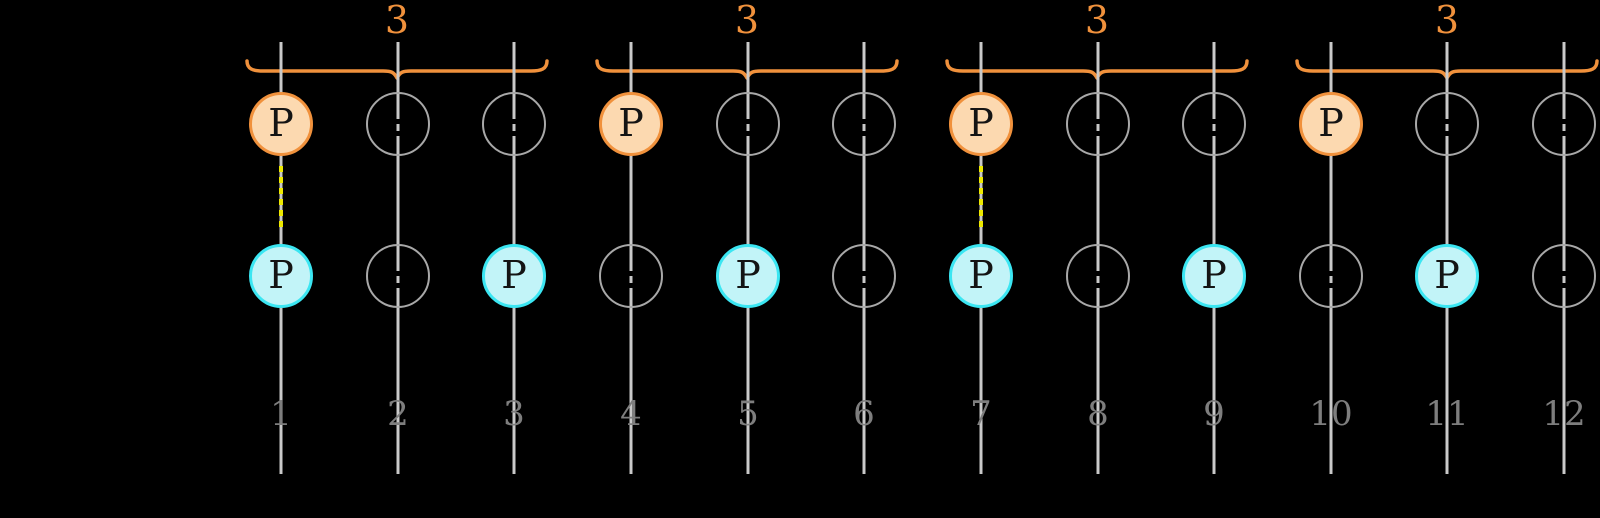 The image size is (1600, 518). I want to click on beat-number: 3, so click(514, 414).